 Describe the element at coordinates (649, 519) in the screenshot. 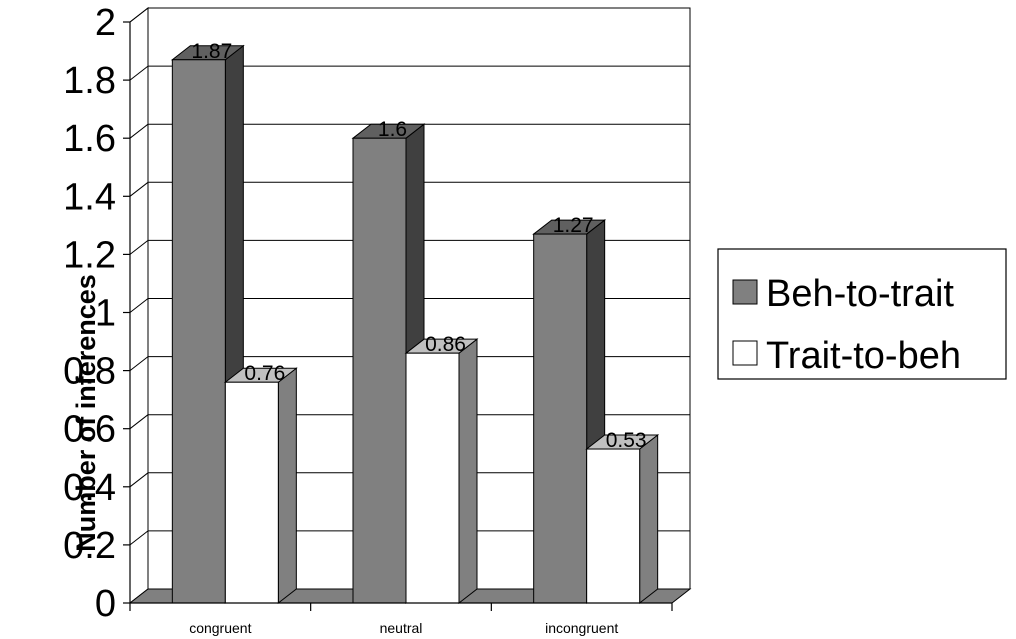

I see `bar-trait-to-beh-incongruent-side` at that location.